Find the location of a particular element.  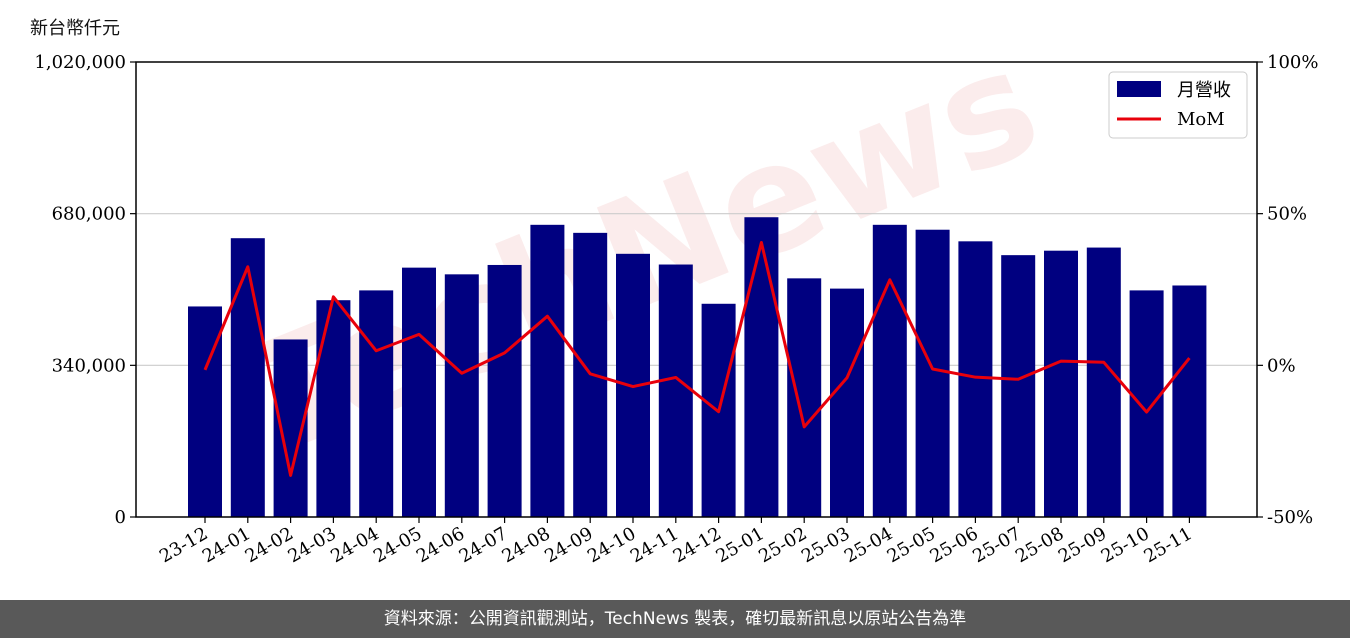

y-left-tick-label: 340,000 is located at coordinates (89, 365).